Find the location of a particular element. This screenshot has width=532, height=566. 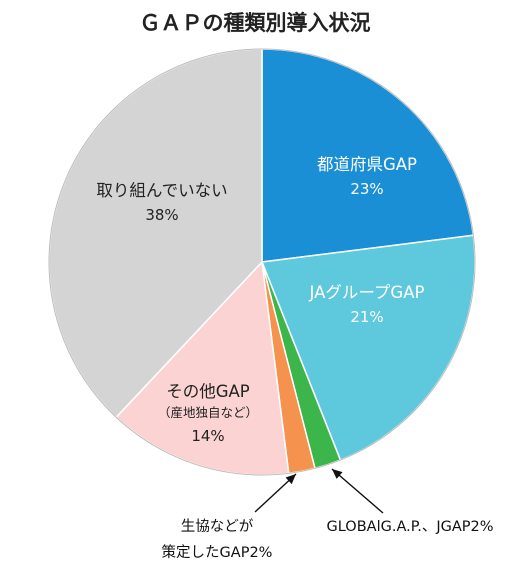

slice-value-5: 14% is located at coordinates (207, 436).